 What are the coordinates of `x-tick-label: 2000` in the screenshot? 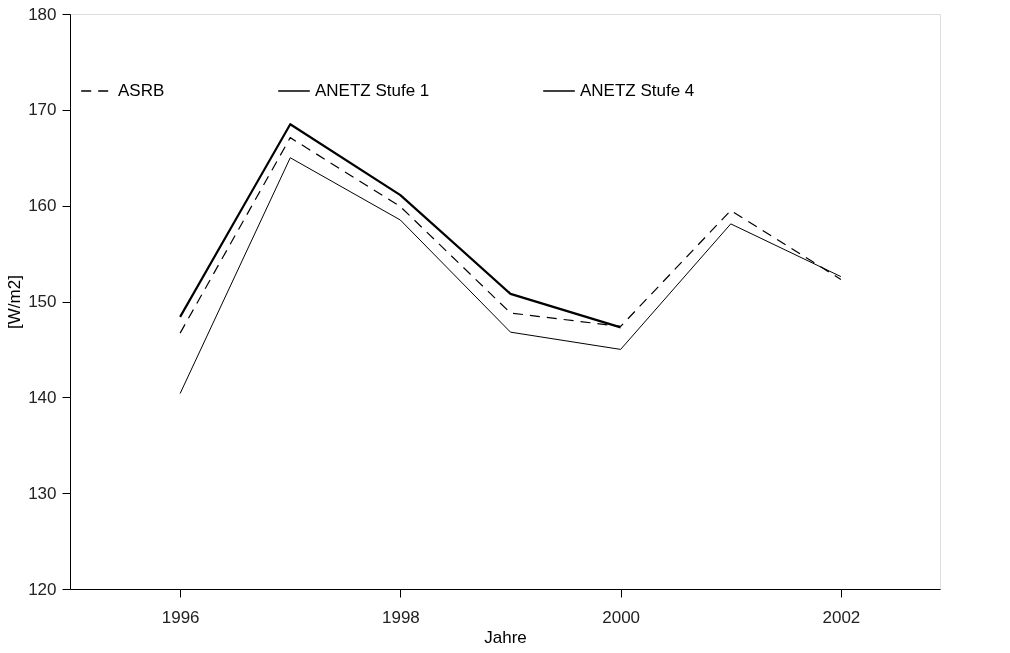 It's located at (621, 617).